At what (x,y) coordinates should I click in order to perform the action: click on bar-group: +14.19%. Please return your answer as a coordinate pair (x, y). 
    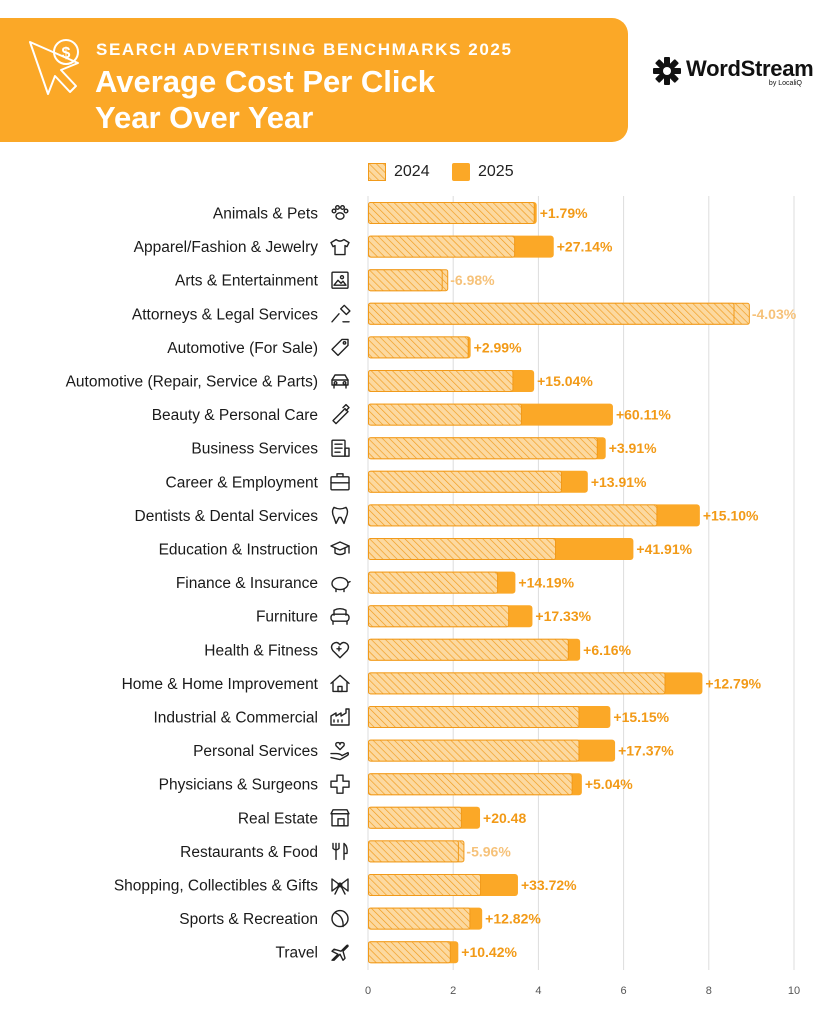
    Looking at the image, I should click on (471, 582).